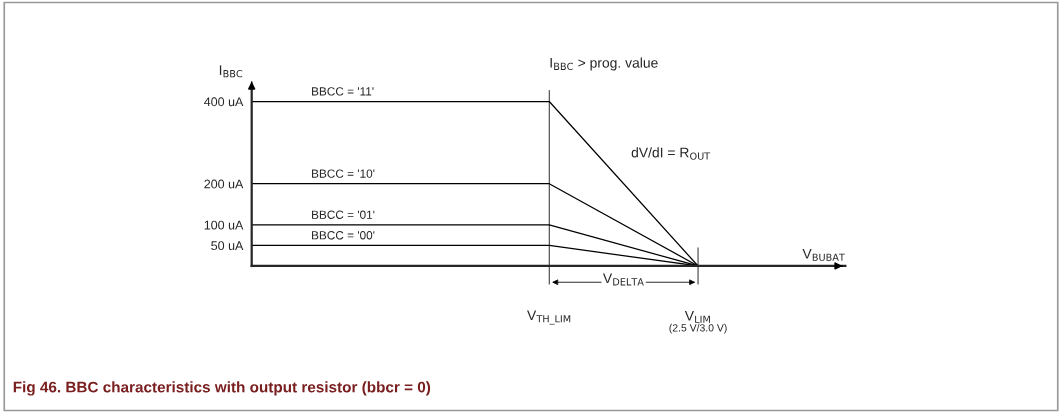 The height and width of the screenshot is (413, 1062). I want to click on x-axis-title: V$_{BUBAT}$, so click(823, 254).